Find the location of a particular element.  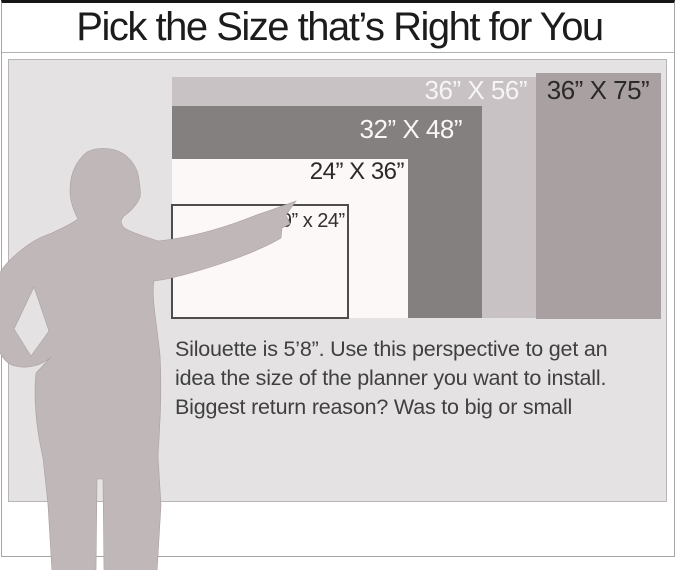

size-label-36x56: 36” X 56” is located at coordinates (476, 90).